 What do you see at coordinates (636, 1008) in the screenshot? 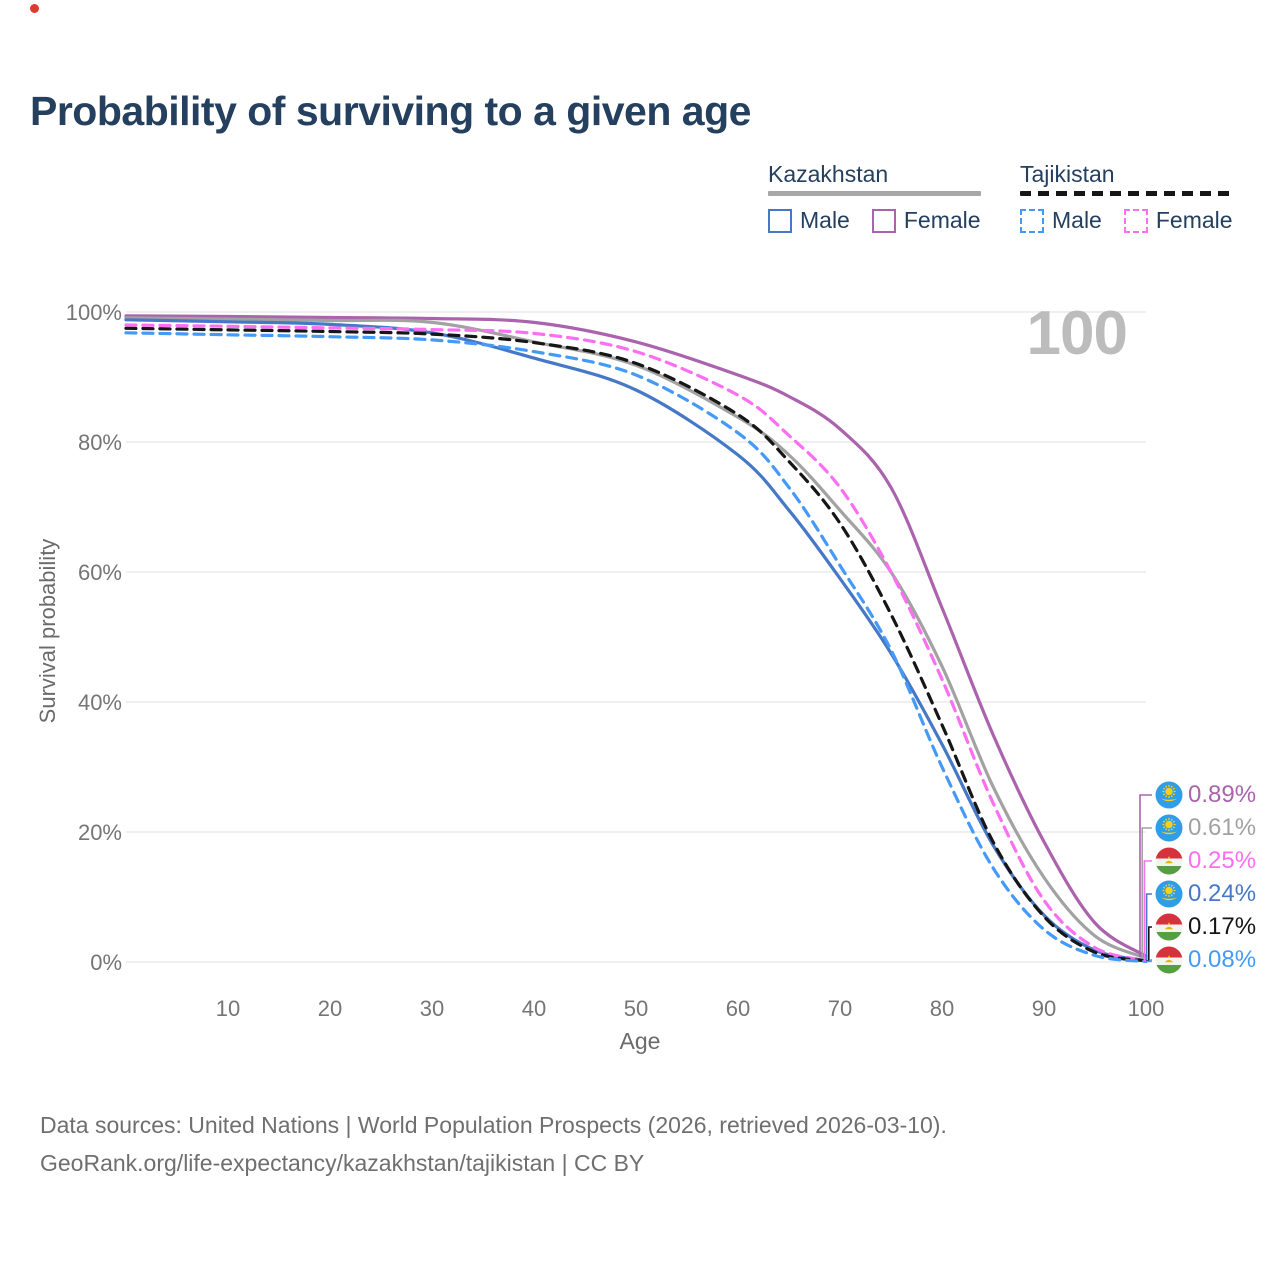
I see `x-tick-label: 50` at bounding box center [636, 1008].